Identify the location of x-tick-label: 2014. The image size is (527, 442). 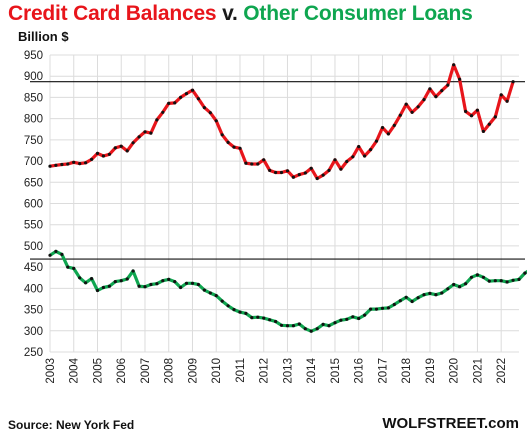
(312, 370).